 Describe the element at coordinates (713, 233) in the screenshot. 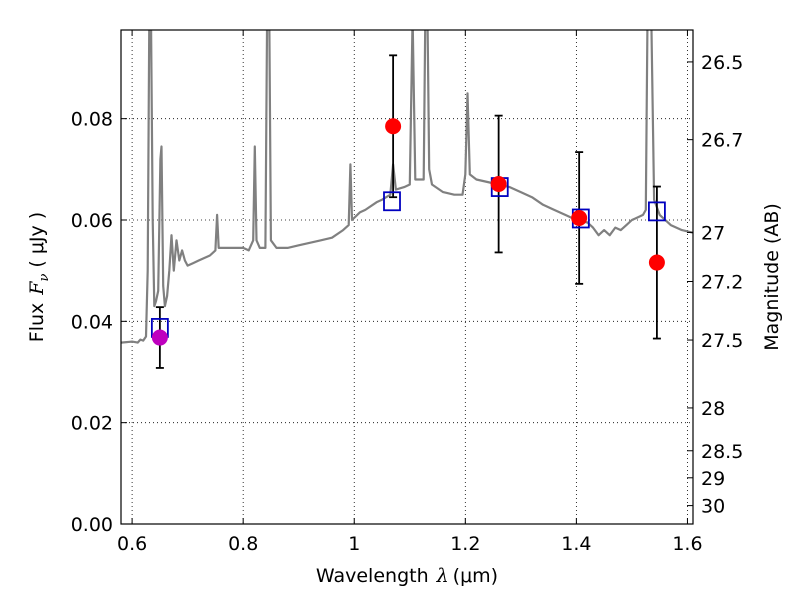

I see `mag-tick-label: 27` at that location.